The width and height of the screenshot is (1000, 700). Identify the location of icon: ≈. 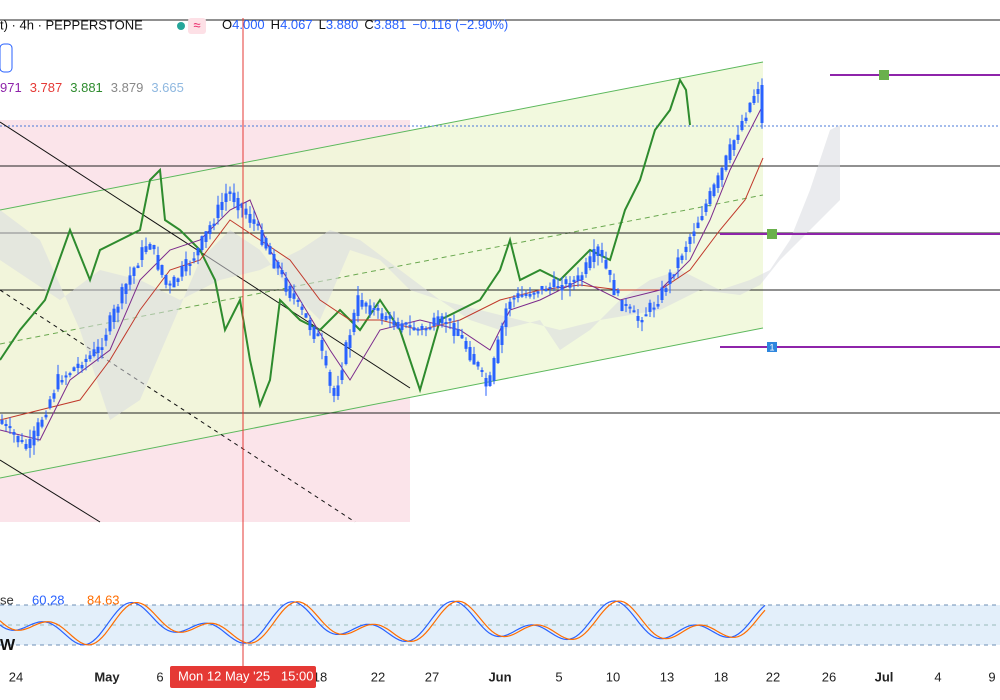
(196, 24).